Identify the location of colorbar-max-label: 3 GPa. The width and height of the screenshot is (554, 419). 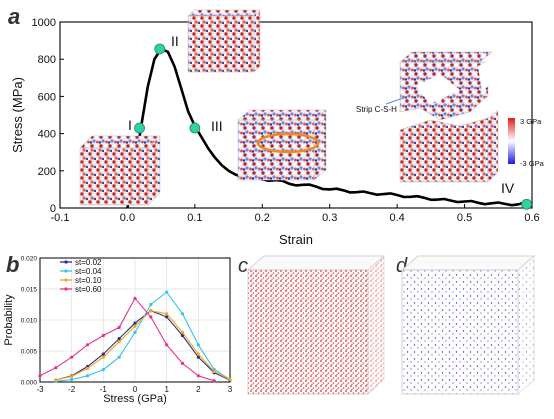
(531, 121).